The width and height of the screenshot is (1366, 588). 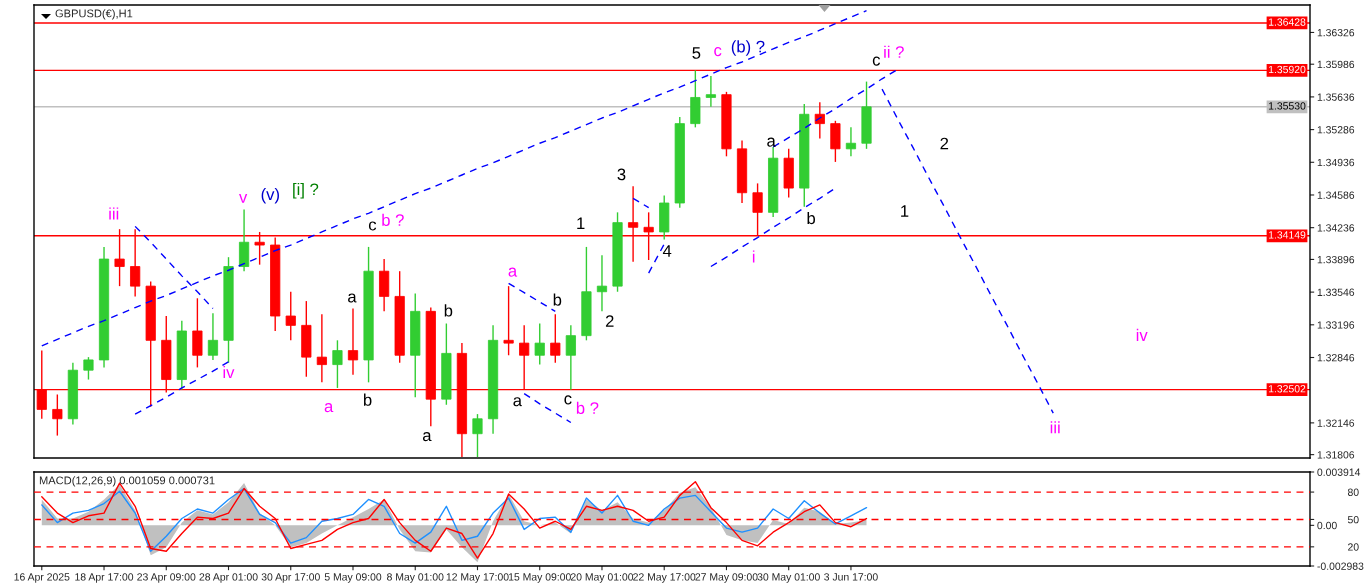 What do you see at coordinates (1336, 195) in the screenshot?
I see `y-tick-label: 1.34586` at bounding box center [1336, 195].